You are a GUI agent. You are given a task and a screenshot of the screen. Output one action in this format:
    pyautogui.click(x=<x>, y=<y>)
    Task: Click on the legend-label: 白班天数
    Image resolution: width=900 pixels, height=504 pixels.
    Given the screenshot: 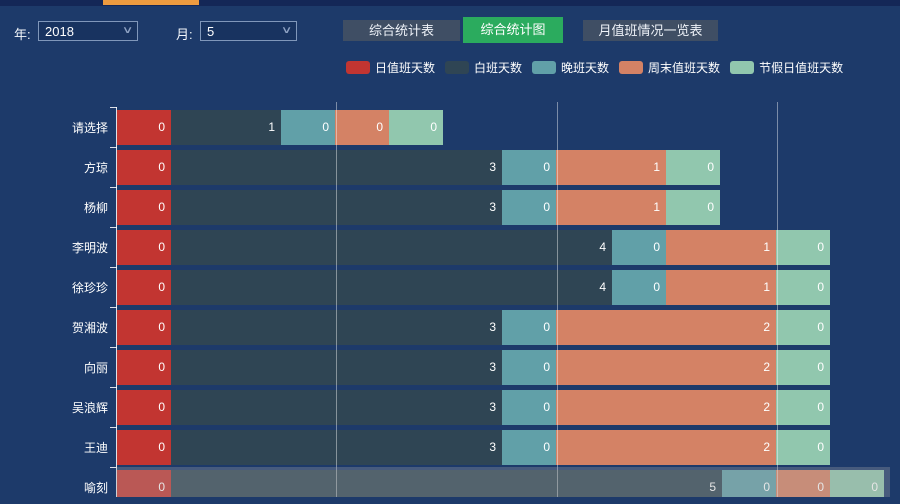 What is the action you would take?
    pyautogui.click(x=498, y=67)
    